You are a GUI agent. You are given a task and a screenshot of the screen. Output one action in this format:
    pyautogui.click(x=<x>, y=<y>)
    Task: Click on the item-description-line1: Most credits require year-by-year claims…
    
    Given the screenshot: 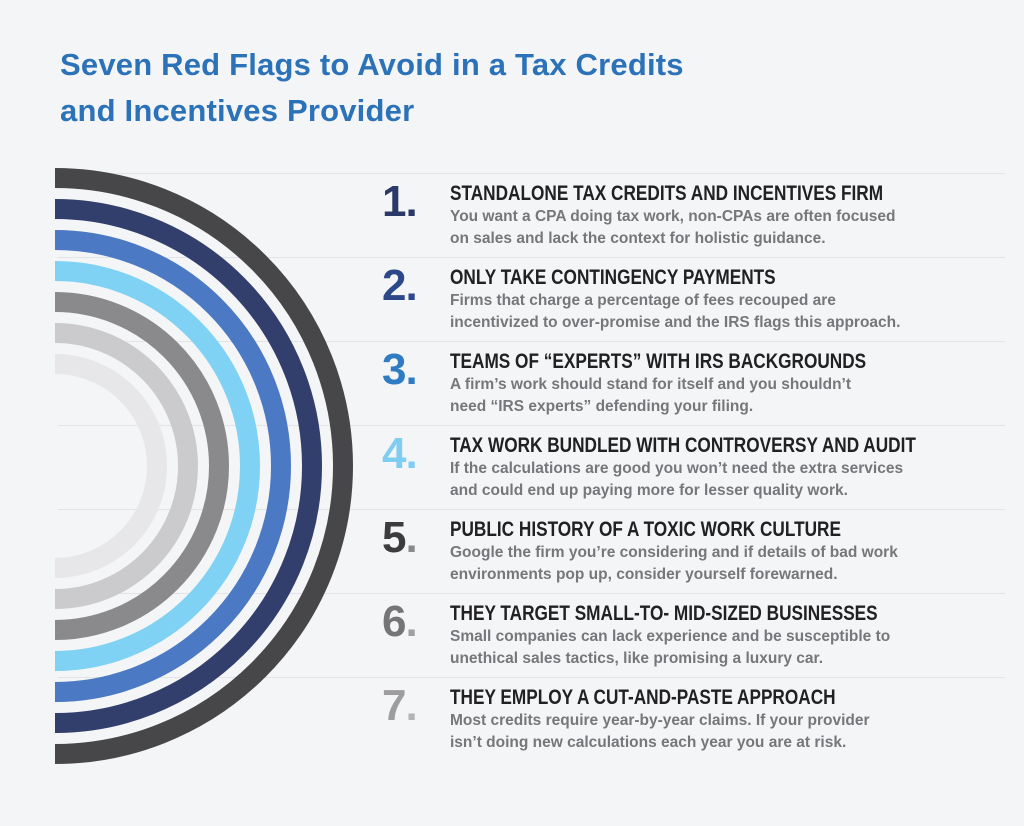 What is the action you would take?
    pyautogui.click(x=660, y=720)
    